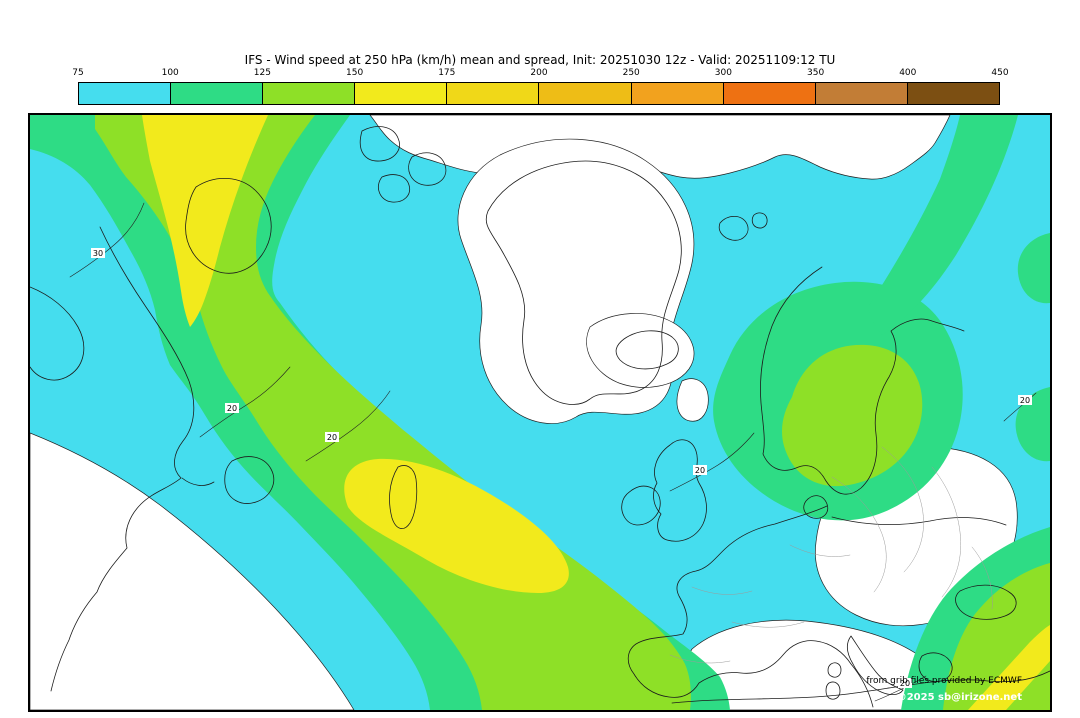 The image size is (1080, 718). Describe the element at coordinates (78, 73) in the screenshot. I see `colorbar-tick-label: 75` at that location.